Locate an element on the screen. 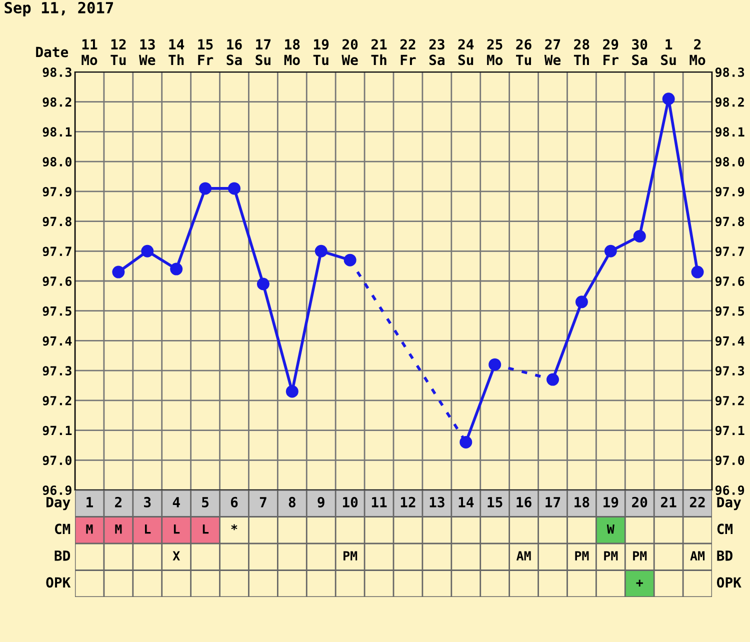  x-tick-label: 14 Th is located at coordinates (176, 52).